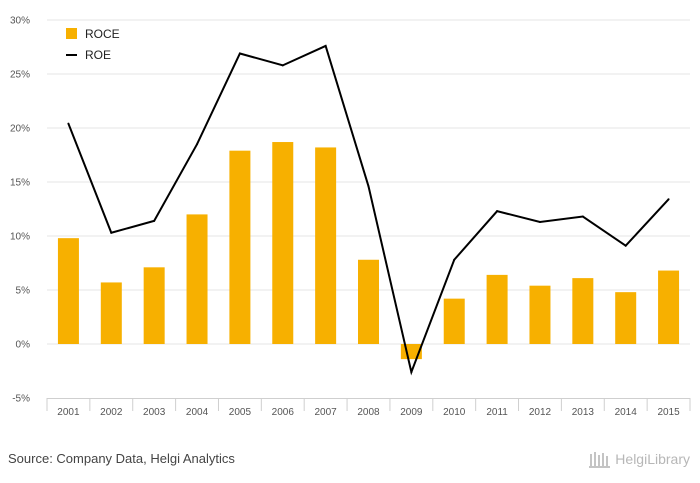 This screenshot has height=483, width=700. What do you see at coordinates (454, 412) in the screenshot?
I see `x-tick-label: 2010` at bounding box center [454, 412].